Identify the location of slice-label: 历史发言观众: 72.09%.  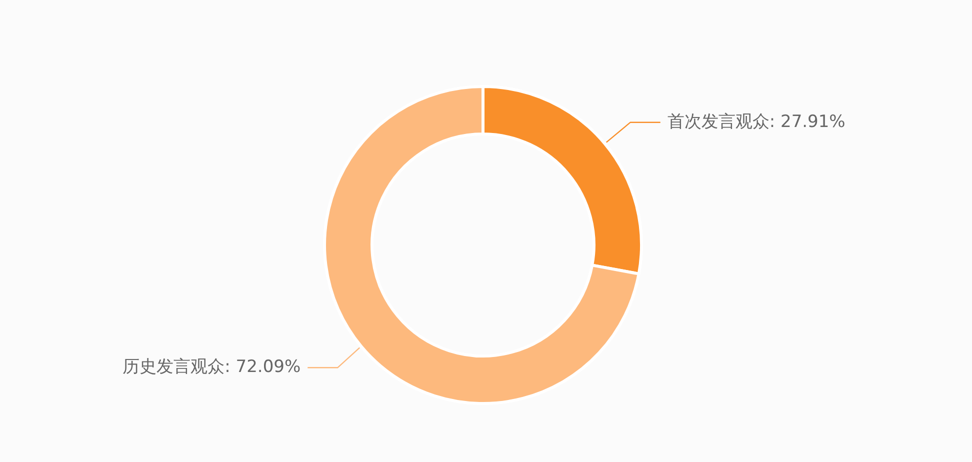
(211, 367).